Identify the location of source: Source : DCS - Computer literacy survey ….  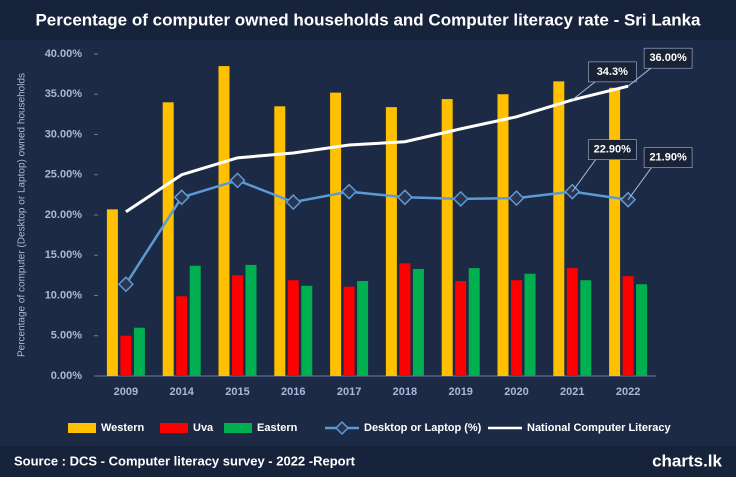
(185, 460).